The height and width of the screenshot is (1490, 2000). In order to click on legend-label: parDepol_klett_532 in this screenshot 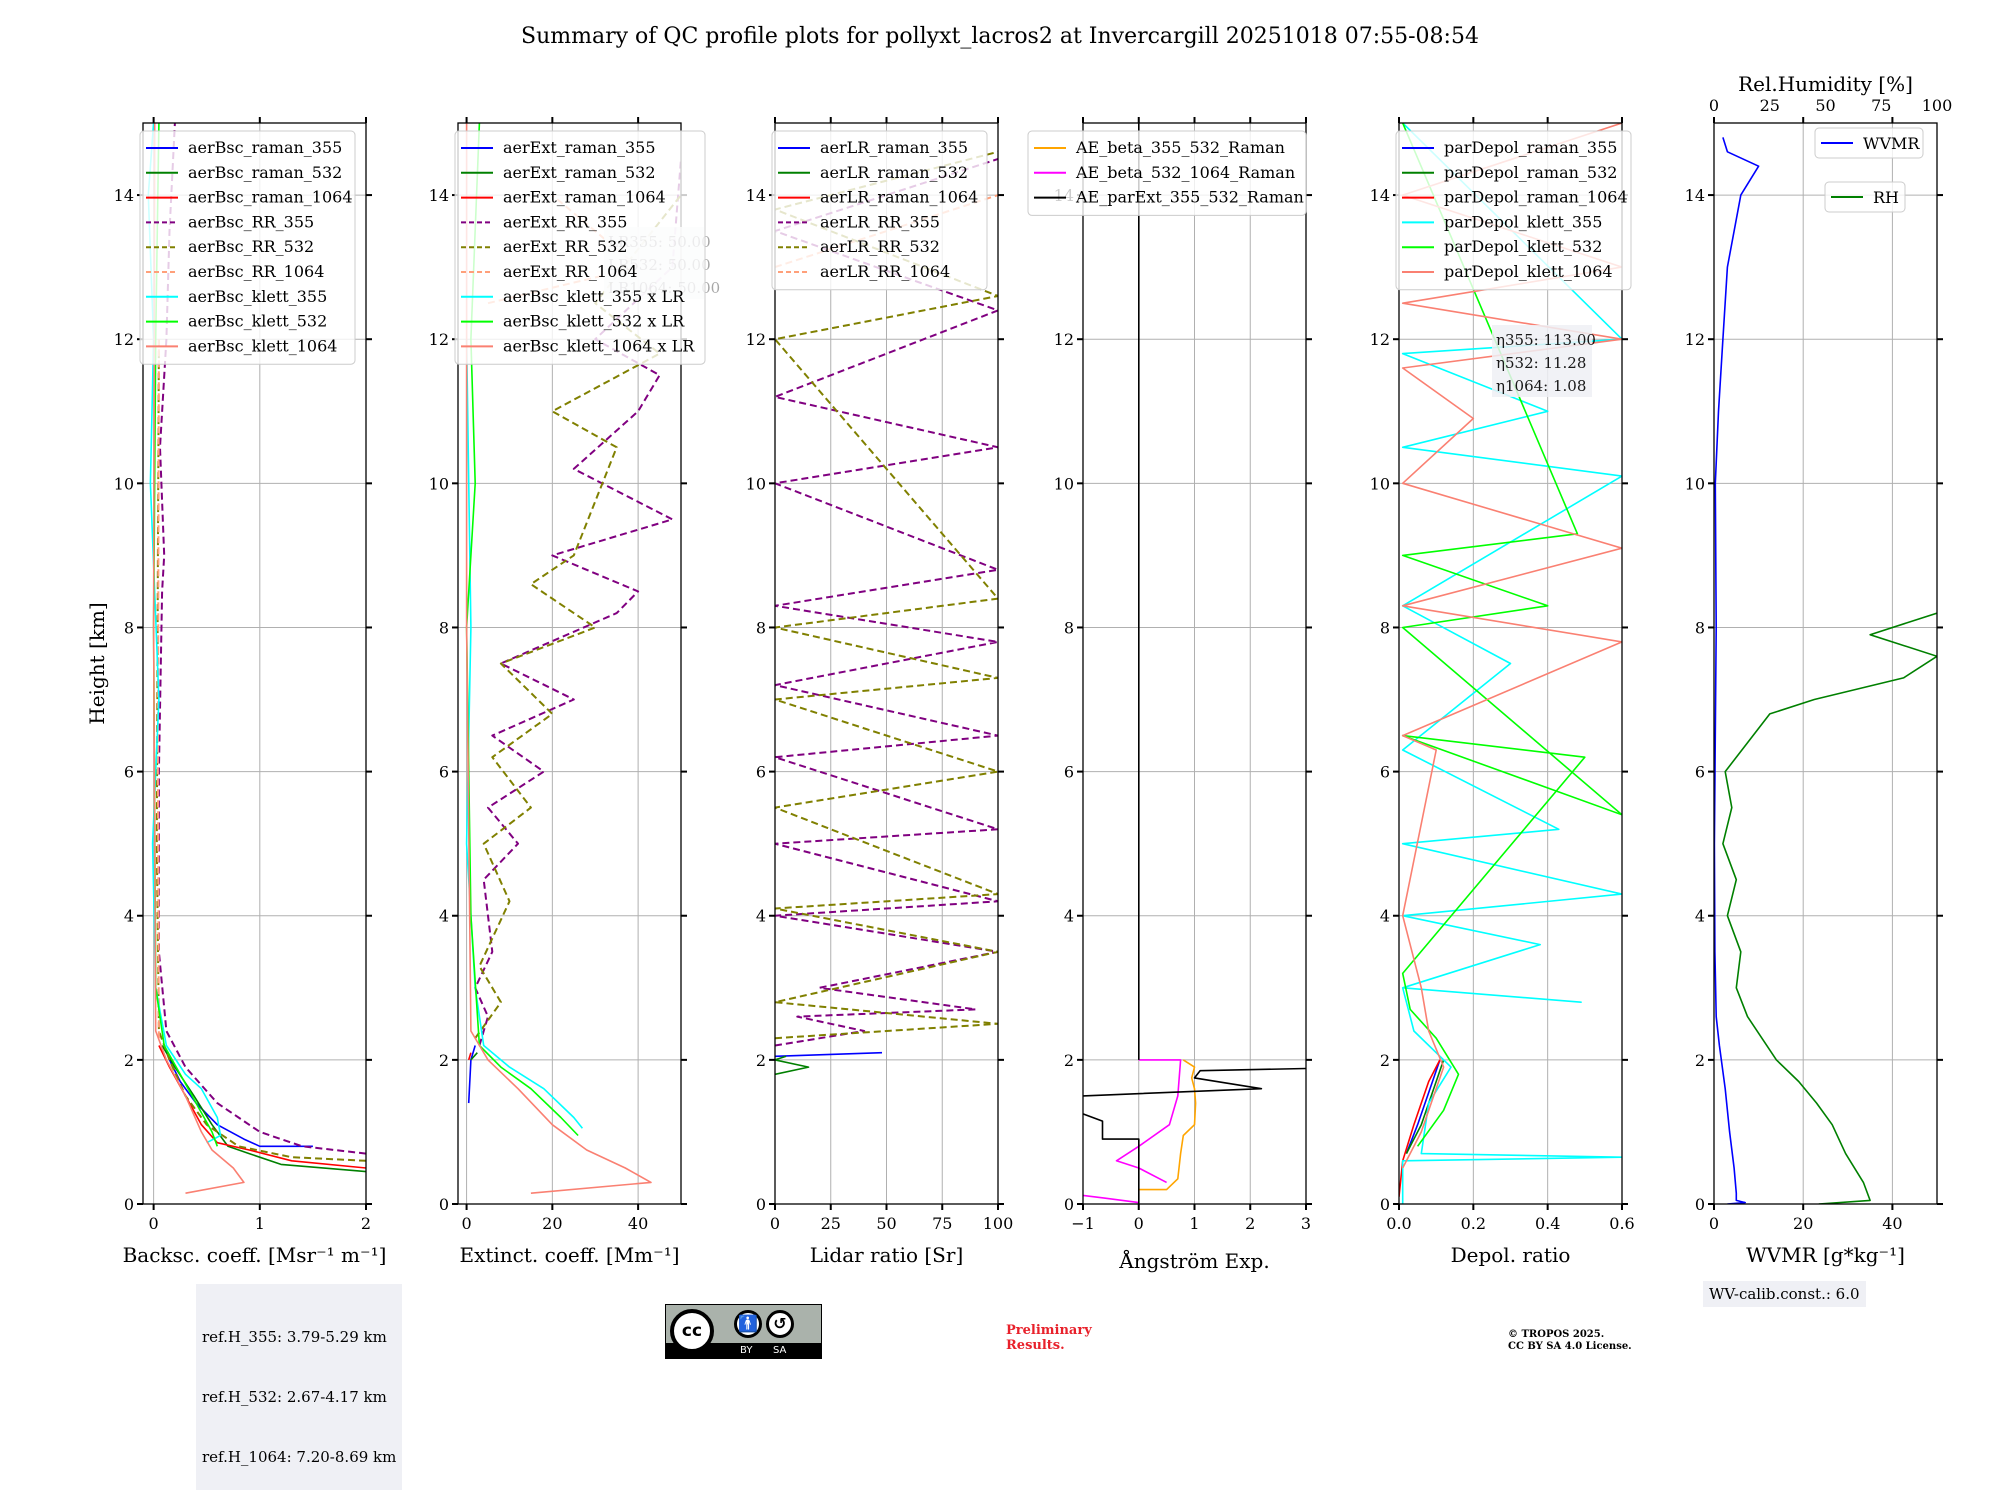, I will do `click(1523, 246)`.